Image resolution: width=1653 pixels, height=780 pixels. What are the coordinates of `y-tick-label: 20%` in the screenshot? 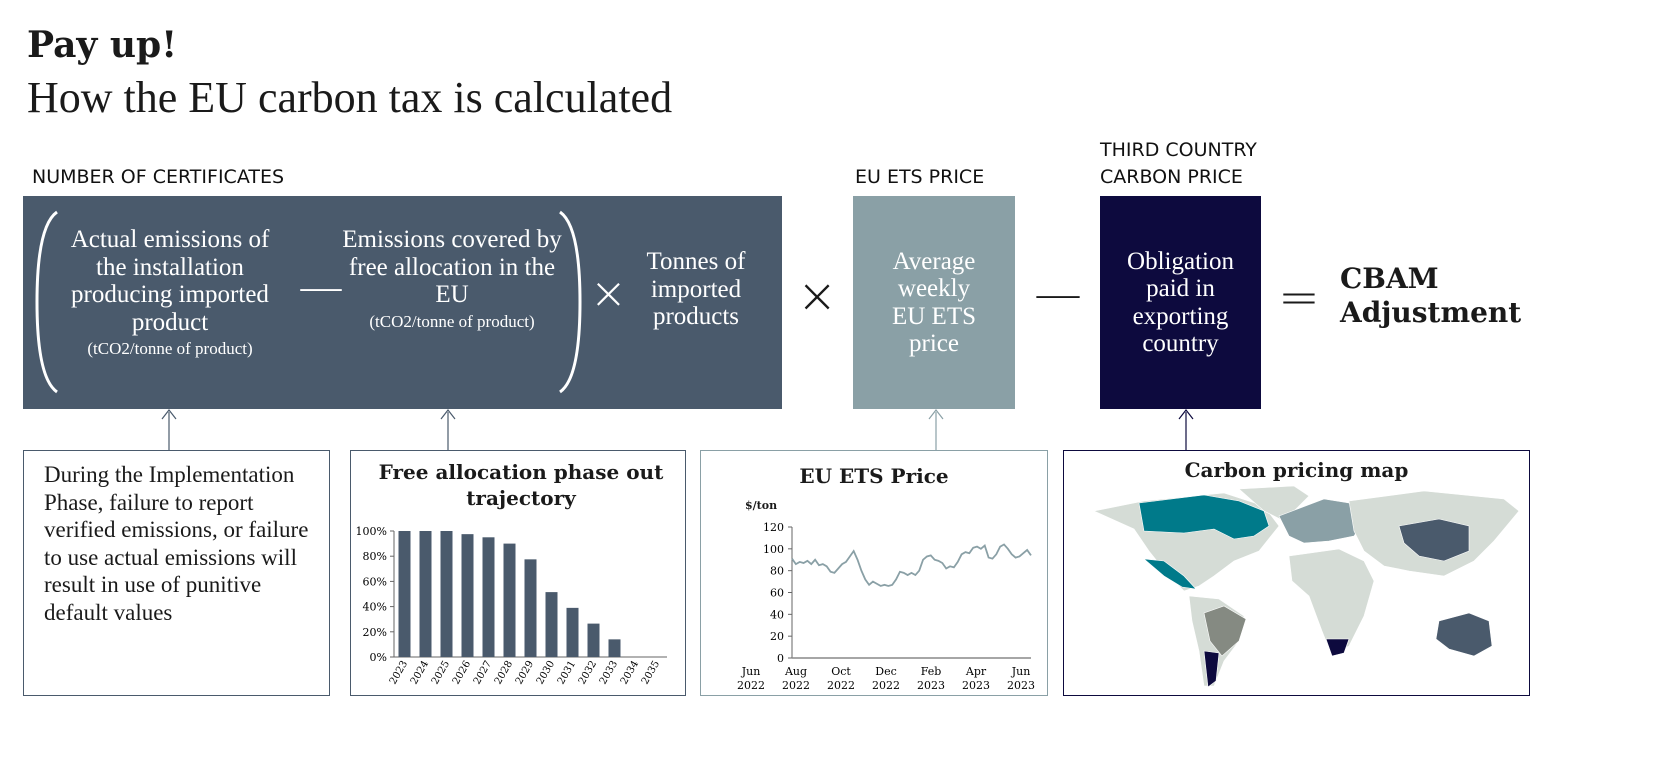 It's located at (375, 632).